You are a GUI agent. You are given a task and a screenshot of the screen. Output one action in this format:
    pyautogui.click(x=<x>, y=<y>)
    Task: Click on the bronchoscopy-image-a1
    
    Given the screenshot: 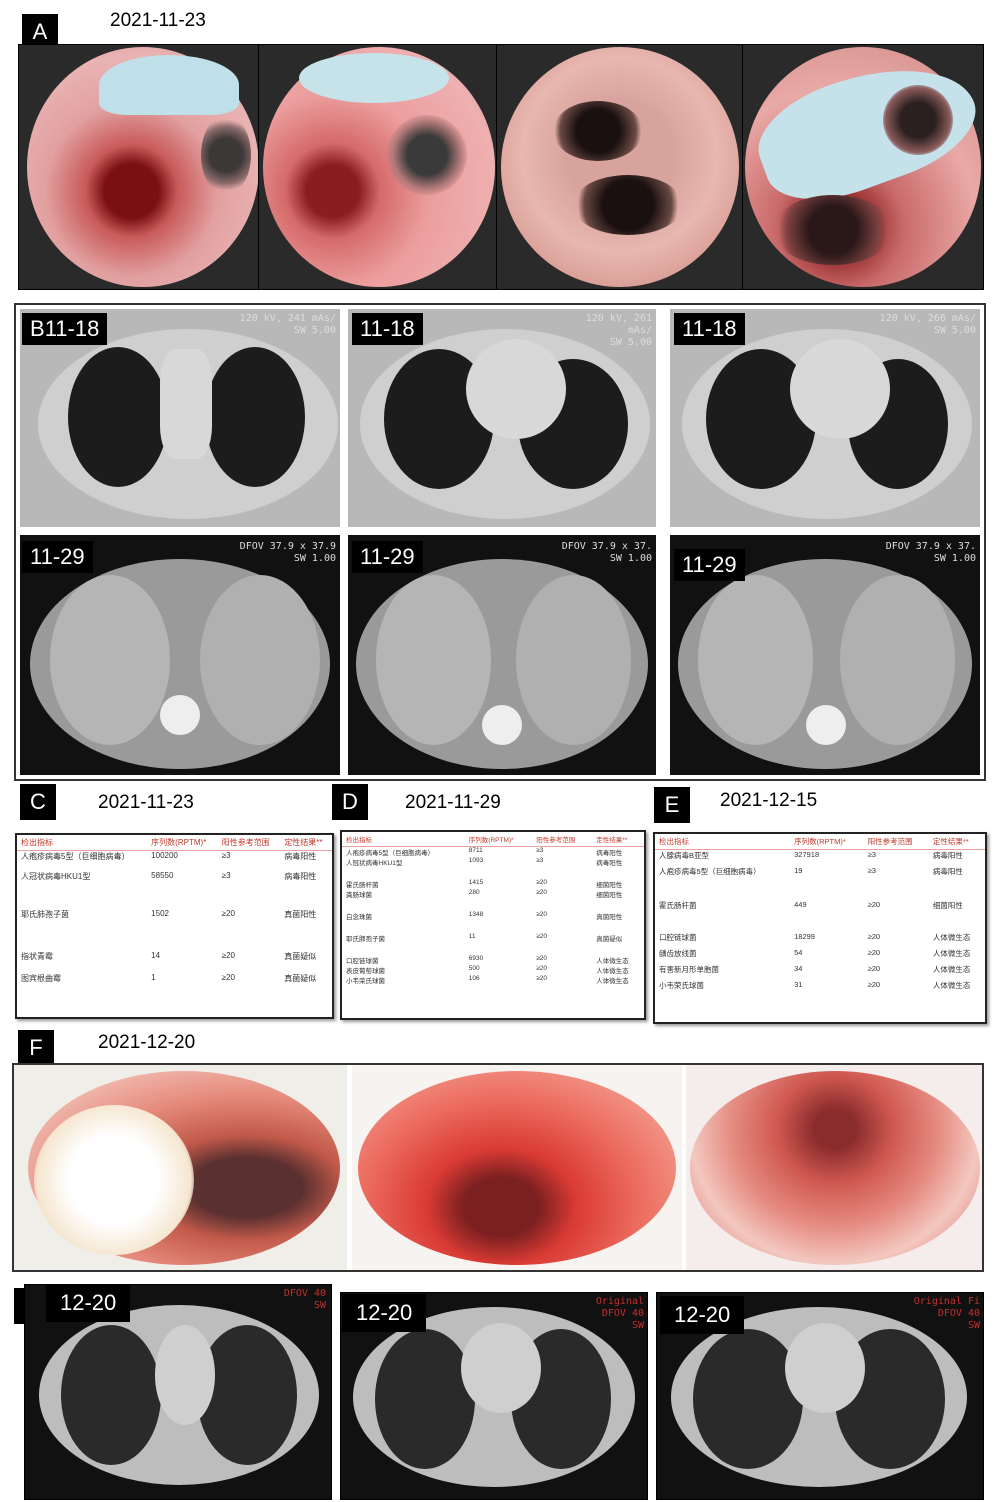 What is the action you would take?
    pyautogui.click(x=139, y=167)
    